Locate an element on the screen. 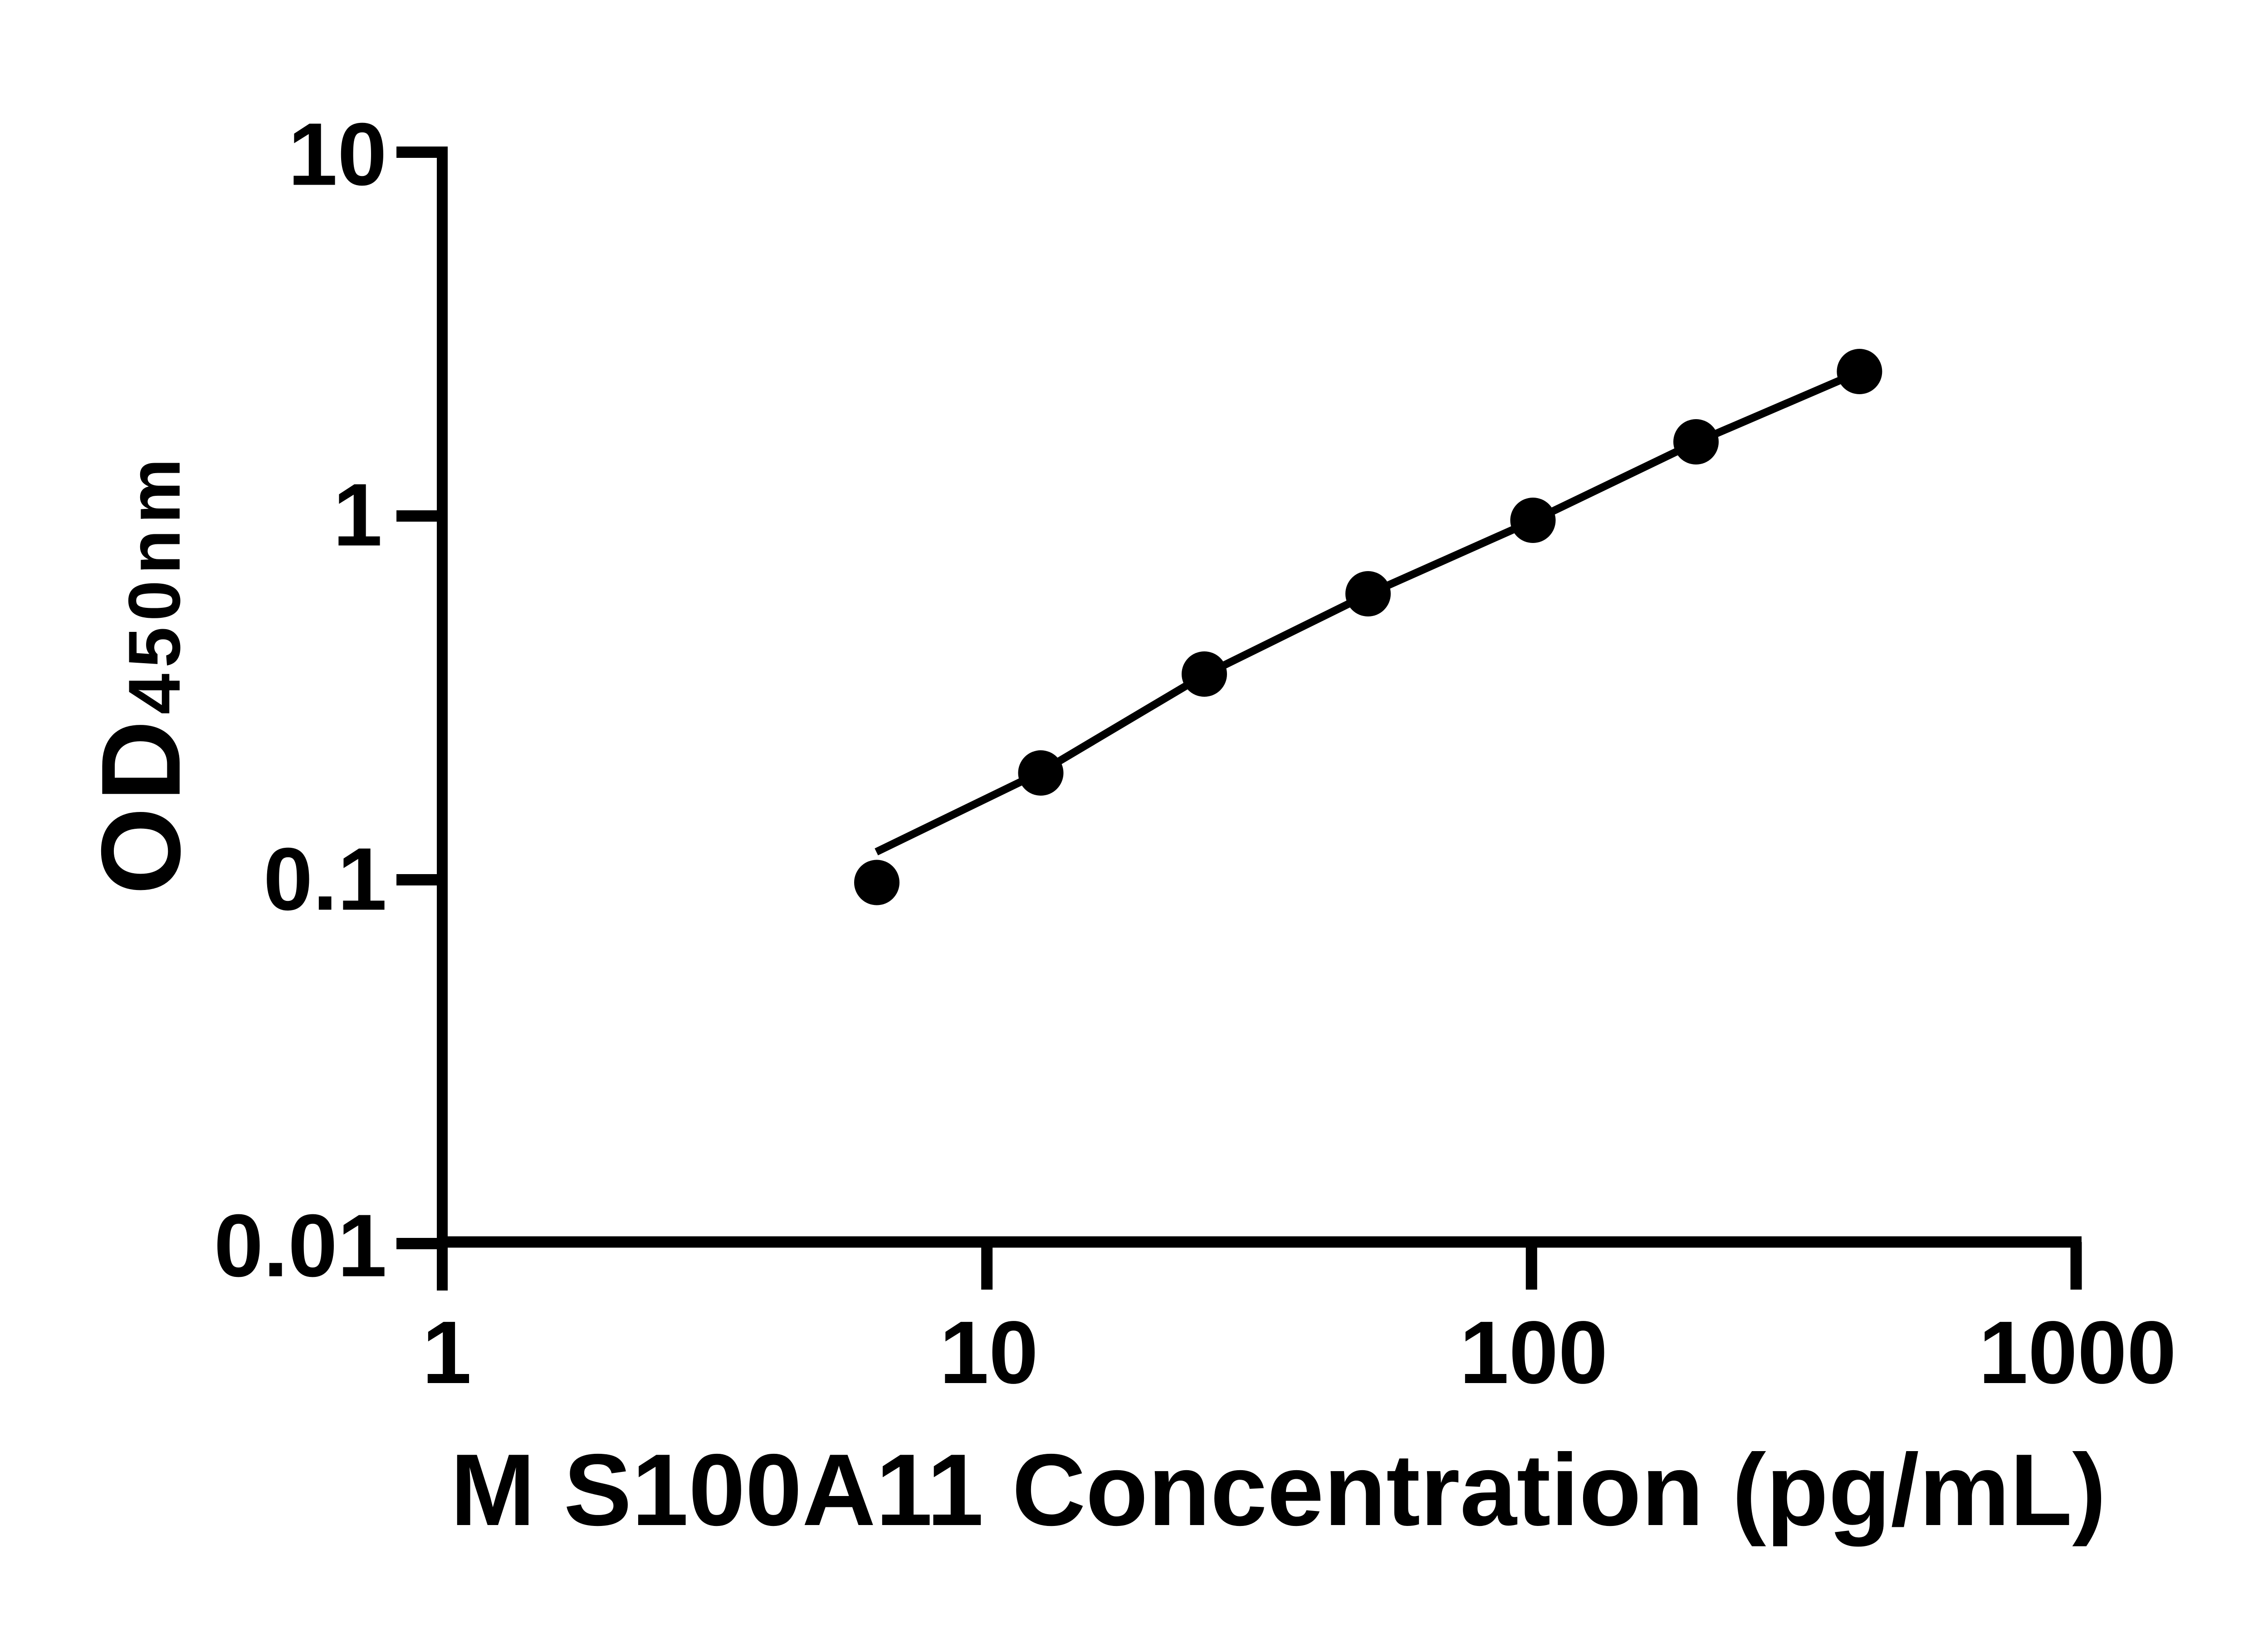 The width and height of the screenshot is (2268, 1633). svg-text:M S100A11 Concentration (pg/mL: M S100A11 Concentration (pg/mL) is located at coordinates (1279, 1490).